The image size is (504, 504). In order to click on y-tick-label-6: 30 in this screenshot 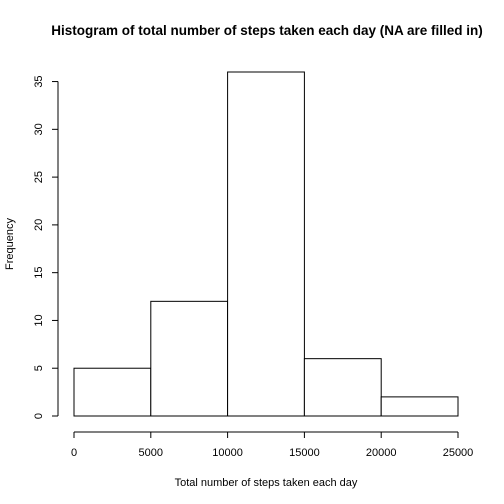, I will do `click(39, 129)`.